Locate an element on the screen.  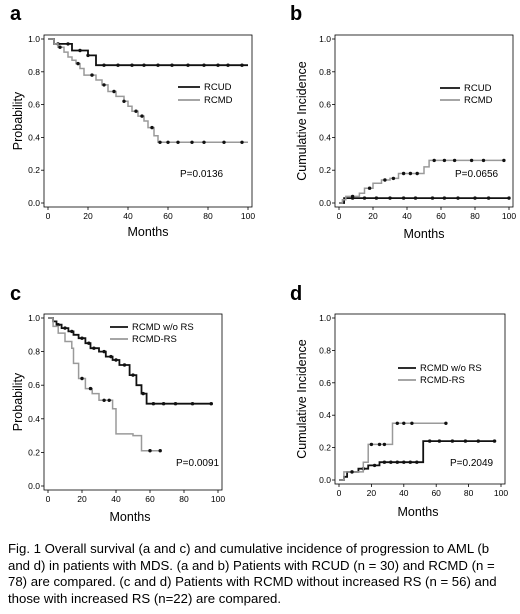
panel-b-xtick-label-0: 0 is located at coordinates (339, 216).